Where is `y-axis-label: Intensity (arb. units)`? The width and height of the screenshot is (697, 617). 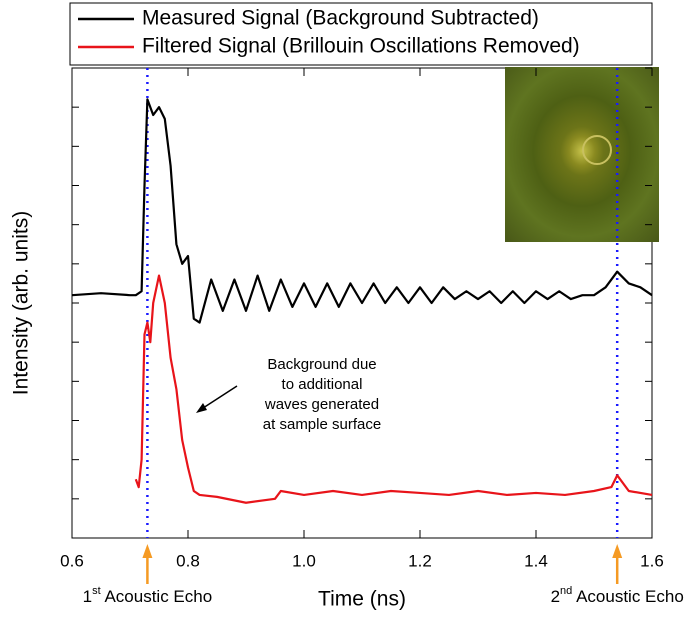 y-axis-label: Intensity (arb. units) is located at coordinates (21, 303).